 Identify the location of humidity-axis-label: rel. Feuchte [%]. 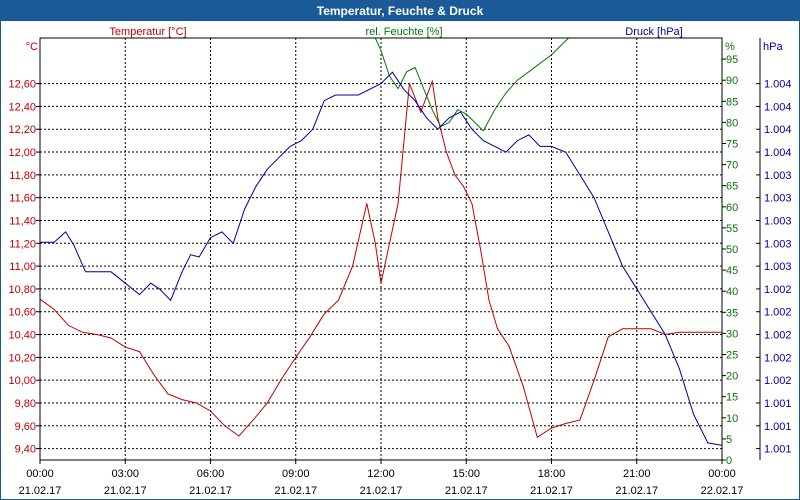
(403, 32).